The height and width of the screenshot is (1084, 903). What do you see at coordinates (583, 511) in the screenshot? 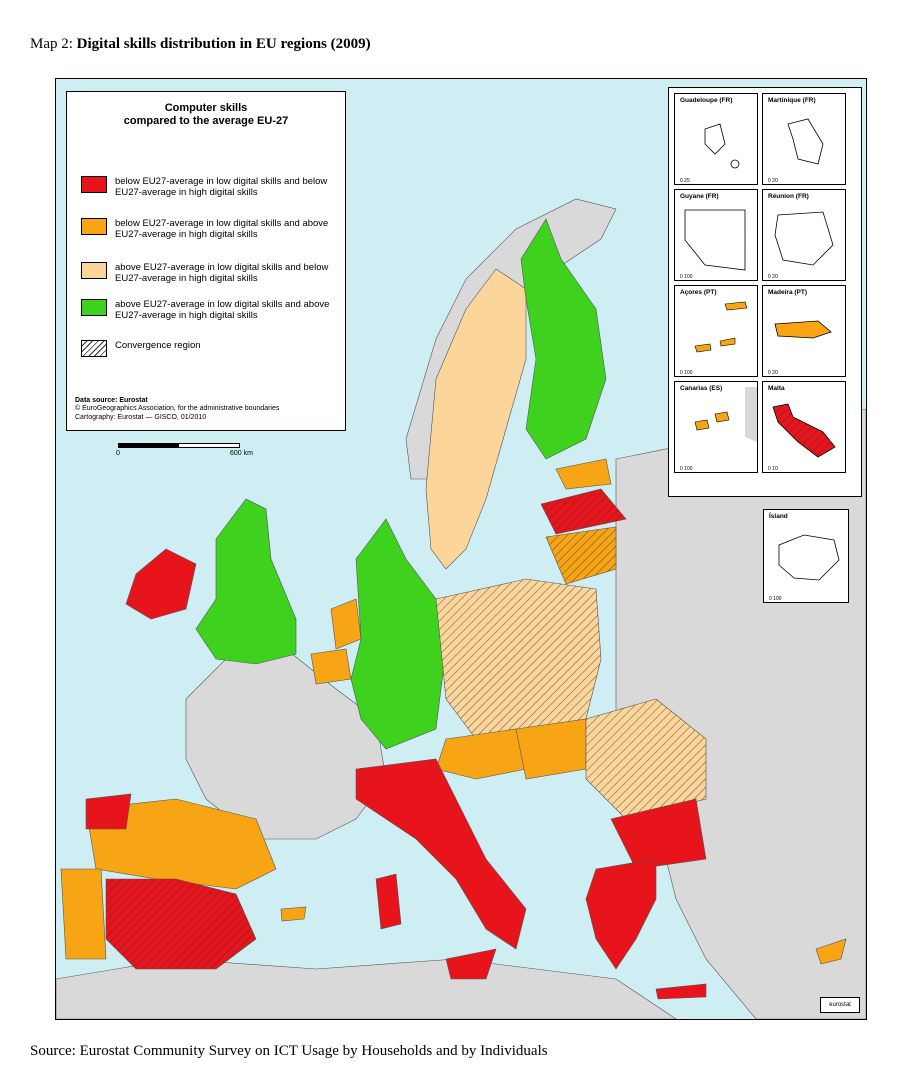
I see `latvia-hatch` at bounding box center [583, 511].